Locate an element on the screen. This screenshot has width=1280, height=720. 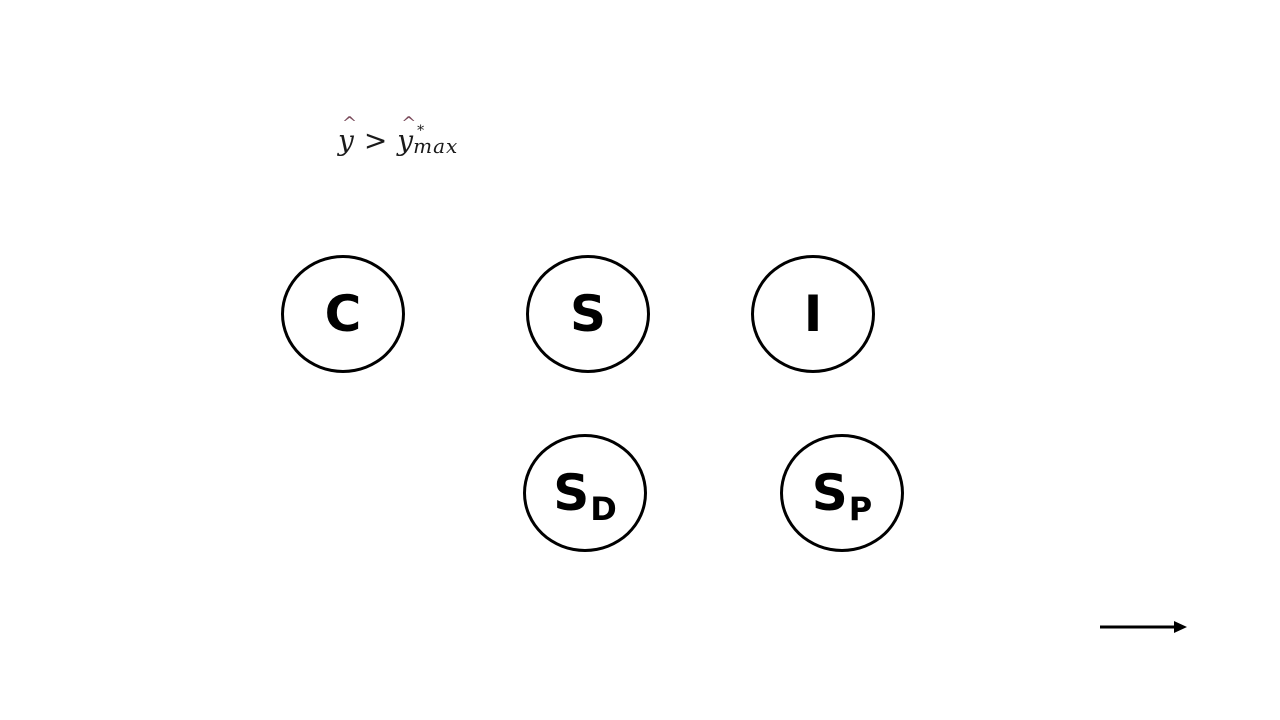
node-sp-subscript: P is located at coordinates (860, 509).